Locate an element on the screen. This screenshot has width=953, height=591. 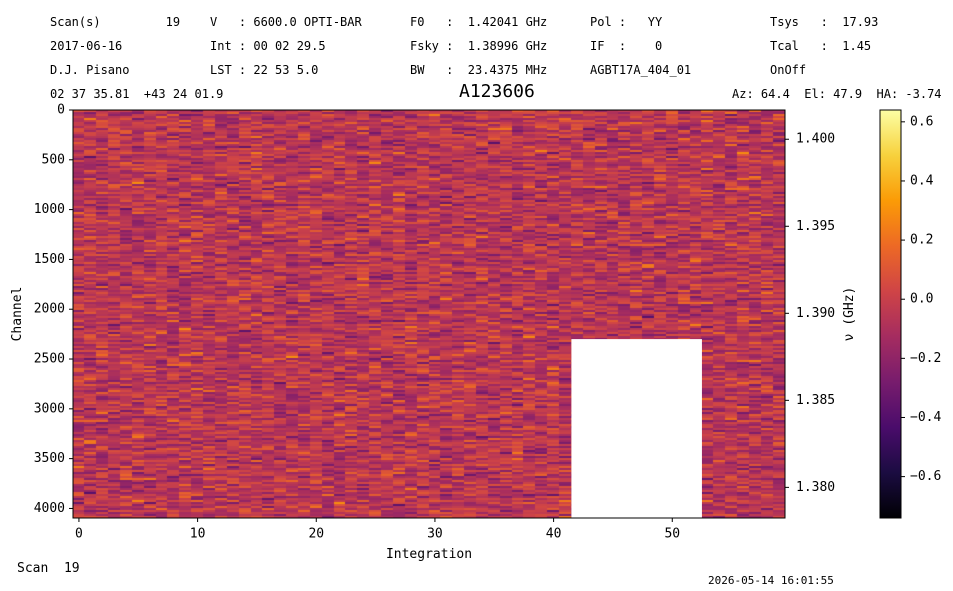
chart-title: A123606 is located at coordinates (497, 91).